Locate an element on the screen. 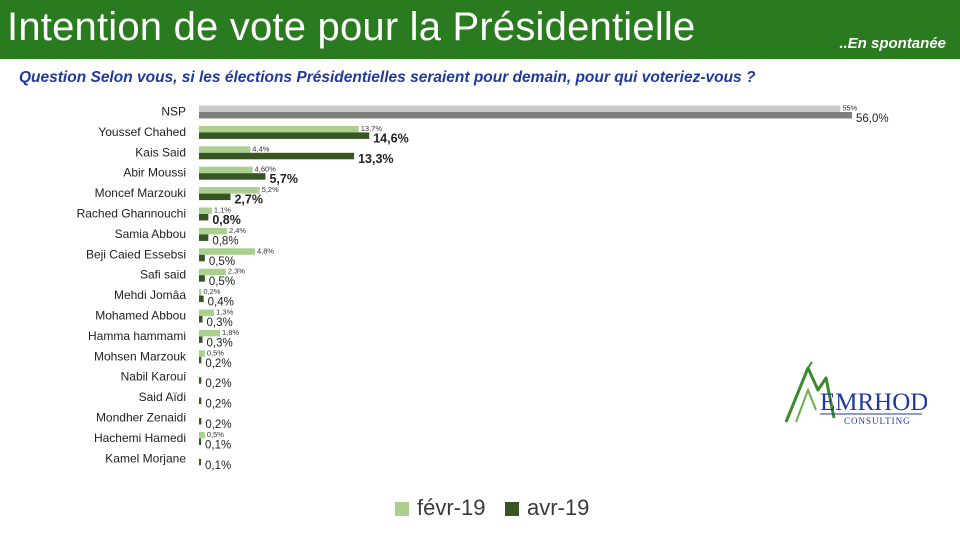 The height and width of the screenshot is (535, 960). data-label-feb: 4,8% is located at coordinates (265, 250).